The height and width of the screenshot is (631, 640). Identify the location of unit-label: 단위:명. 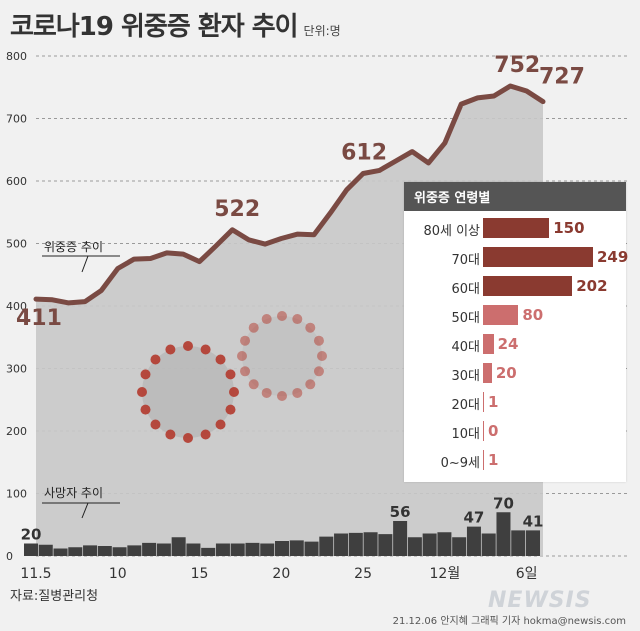
(322, 31).